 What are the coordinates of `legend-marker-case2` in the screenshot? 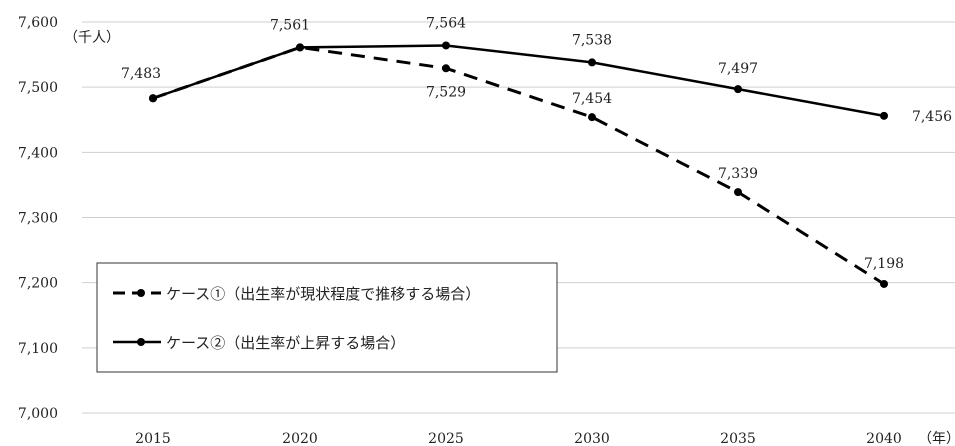 It's located at (141, 342).